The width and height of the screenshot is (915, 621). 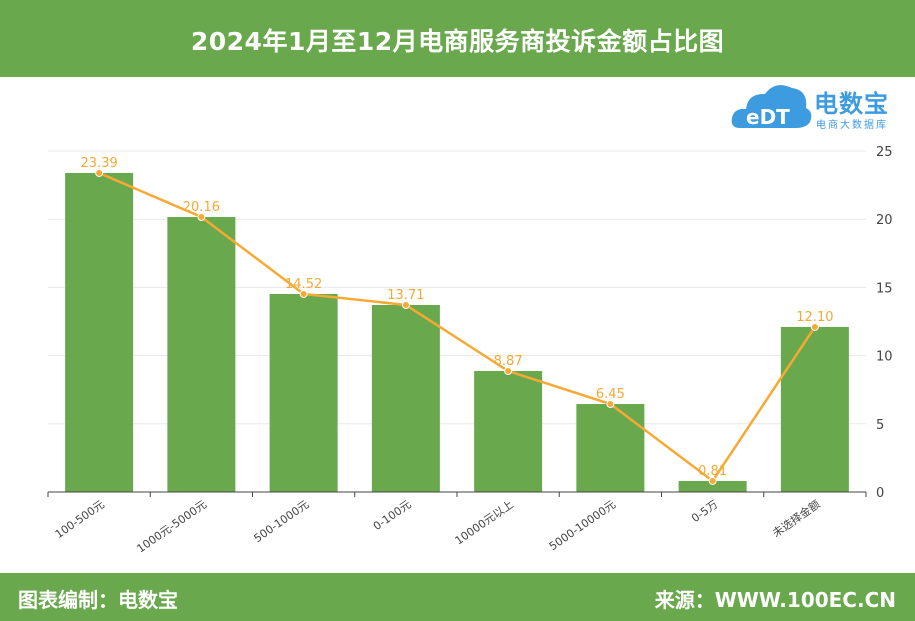 What do you see at coordinates (171, 527) in the screenshot?
I see `x-tick-label: 1000元-5000元` at bounding box center [171, 527].